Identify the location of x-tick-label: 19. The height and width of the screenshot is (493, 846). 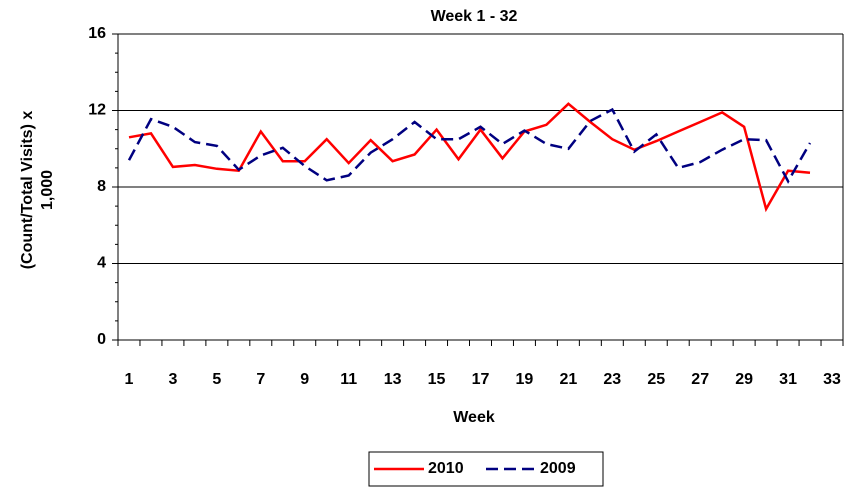
(525, 379).